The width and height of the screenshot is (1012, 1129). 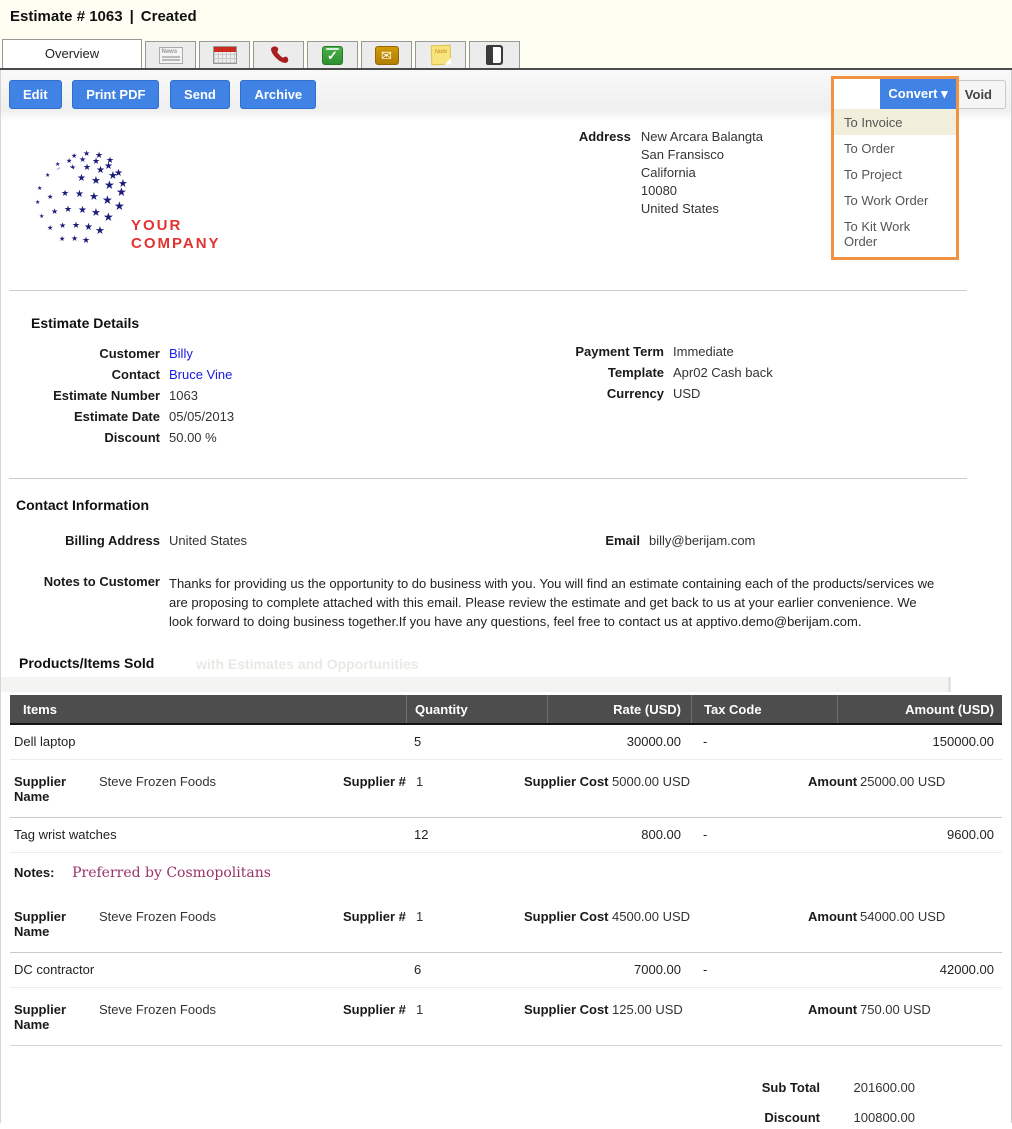 What do you see at coordinates (201, 374) in the screenshot?
I see `contact-link: Bruce Vine` at bounding box center [201, 374].